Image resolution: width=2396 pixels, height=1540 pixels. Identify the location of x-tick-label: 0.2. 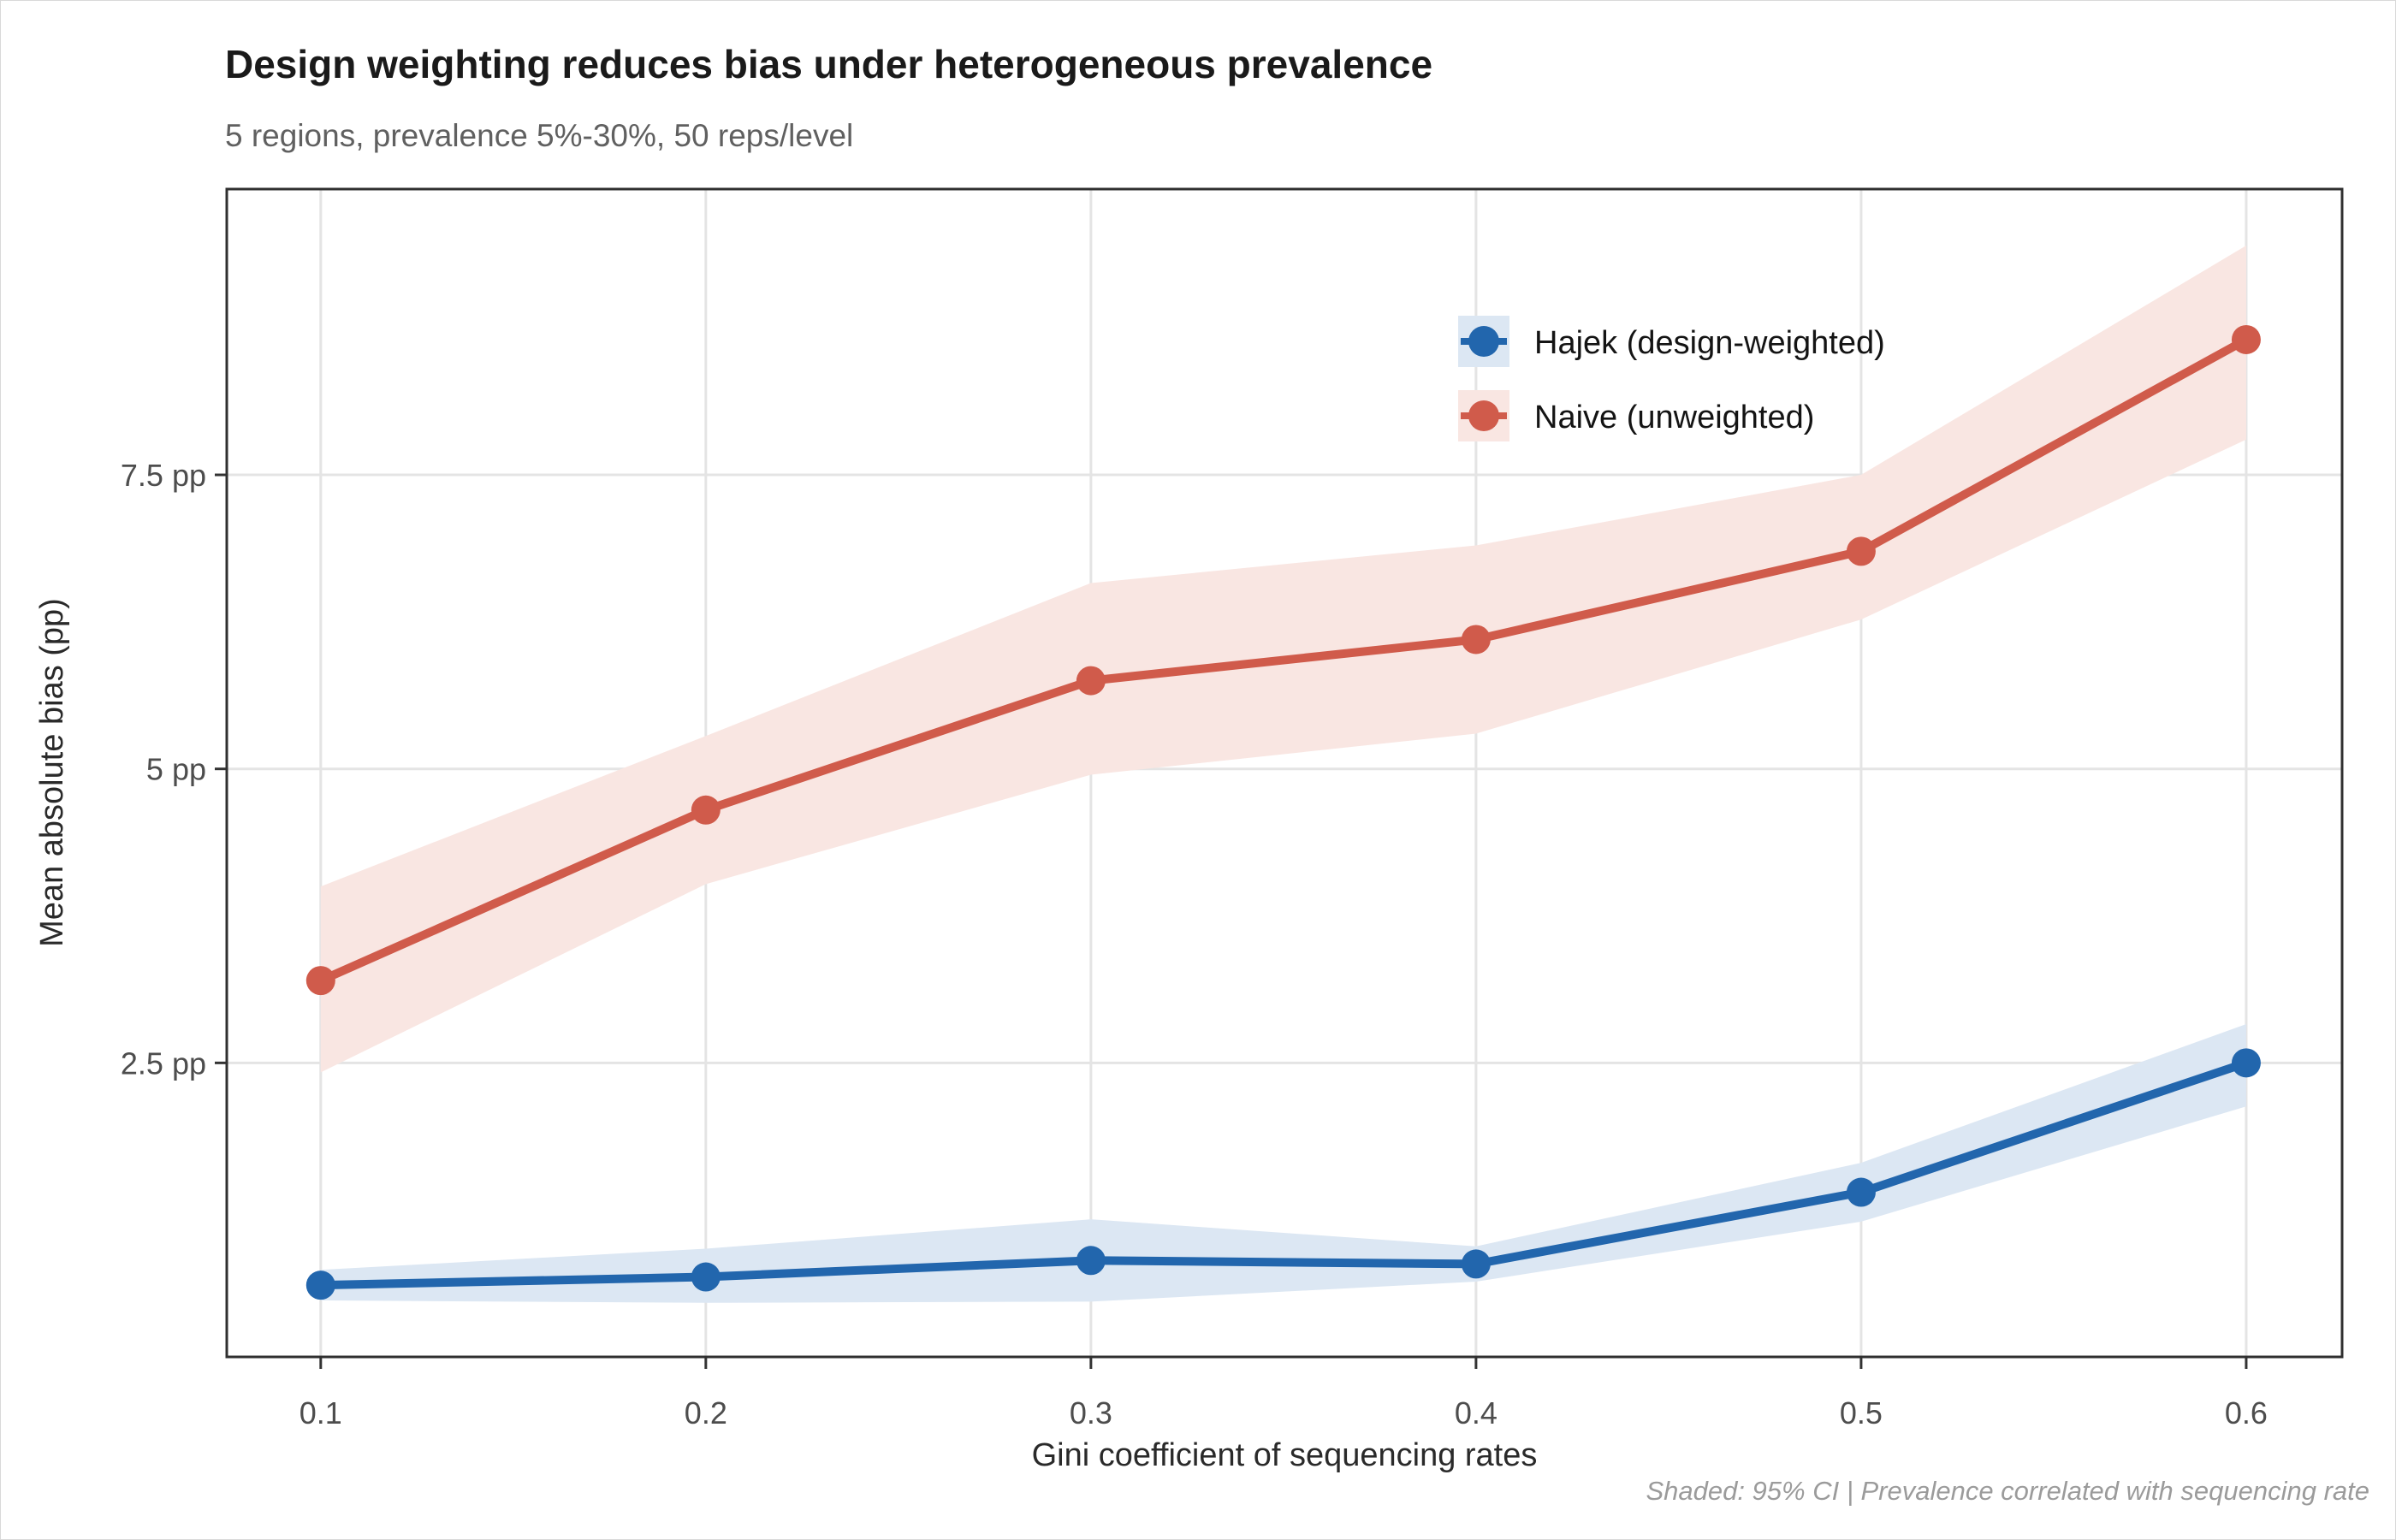
(706, 1412).